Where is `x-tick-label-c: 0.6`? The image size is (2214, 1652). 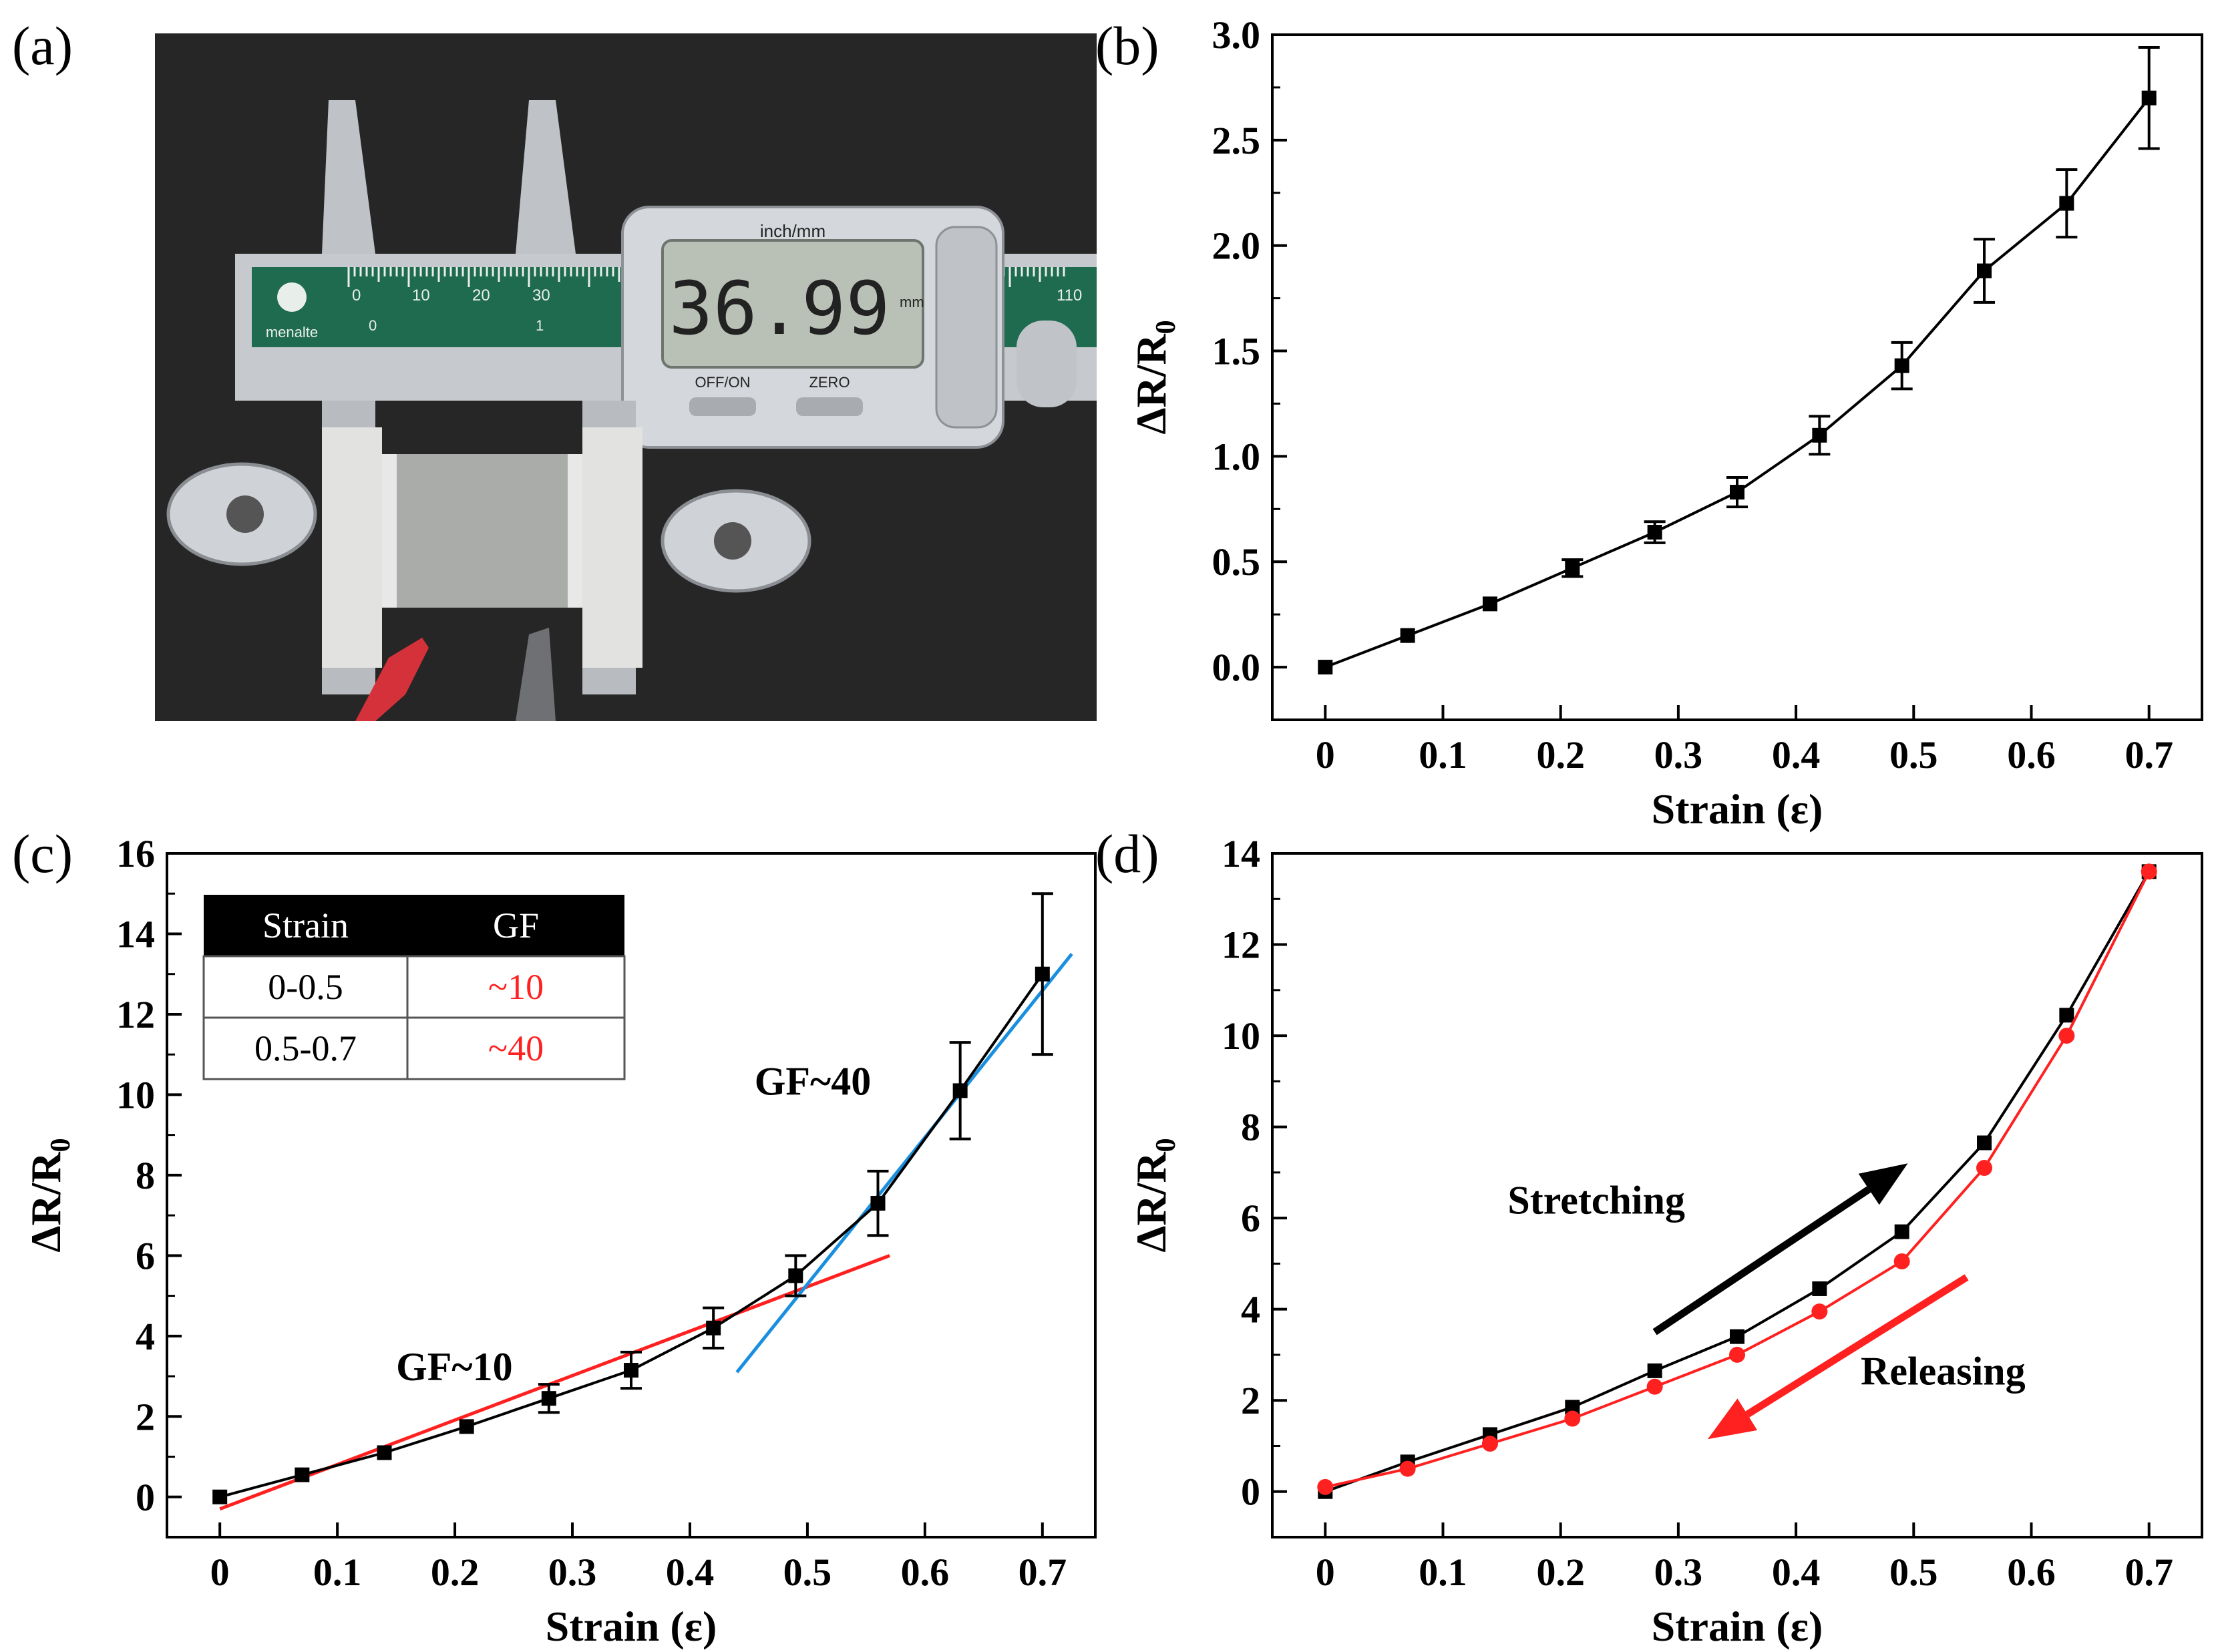
x-tick-label-c: 0.6 is located at coordinates (925, 1572).